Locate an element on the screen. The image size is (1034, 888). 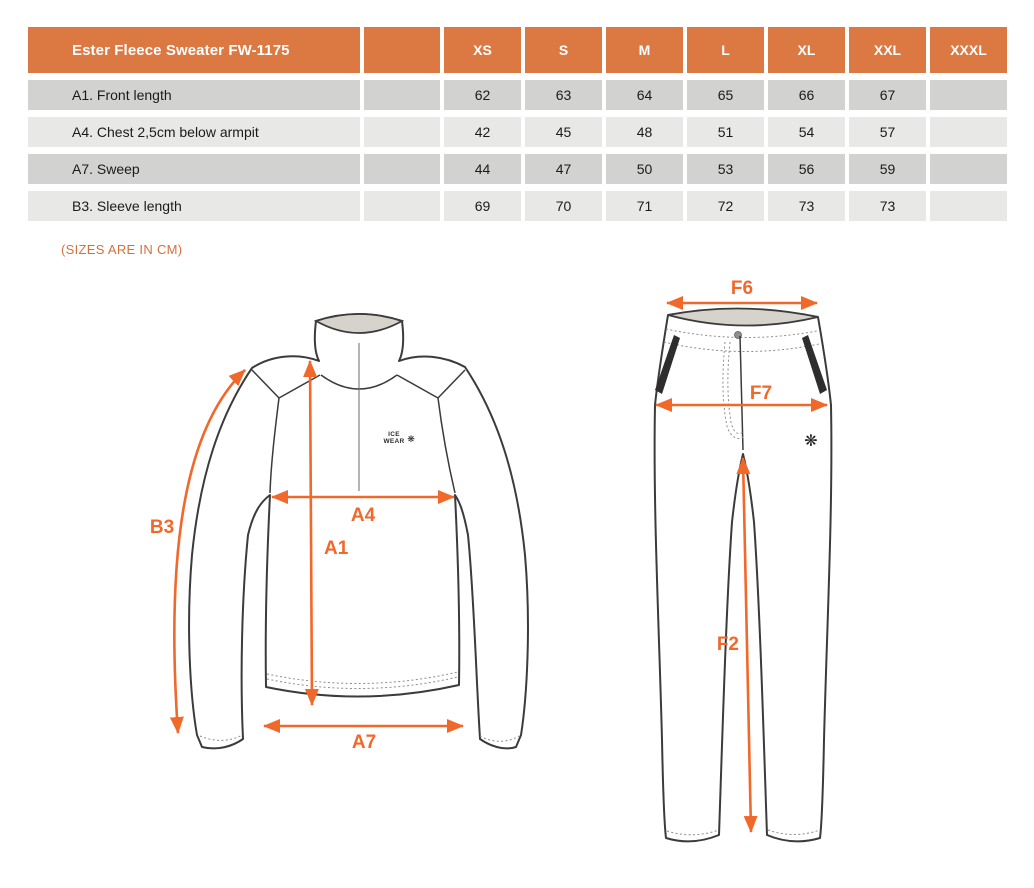
table-title: Ester Fleece Sweater FW-1175 is located at coordinates (194, 50).